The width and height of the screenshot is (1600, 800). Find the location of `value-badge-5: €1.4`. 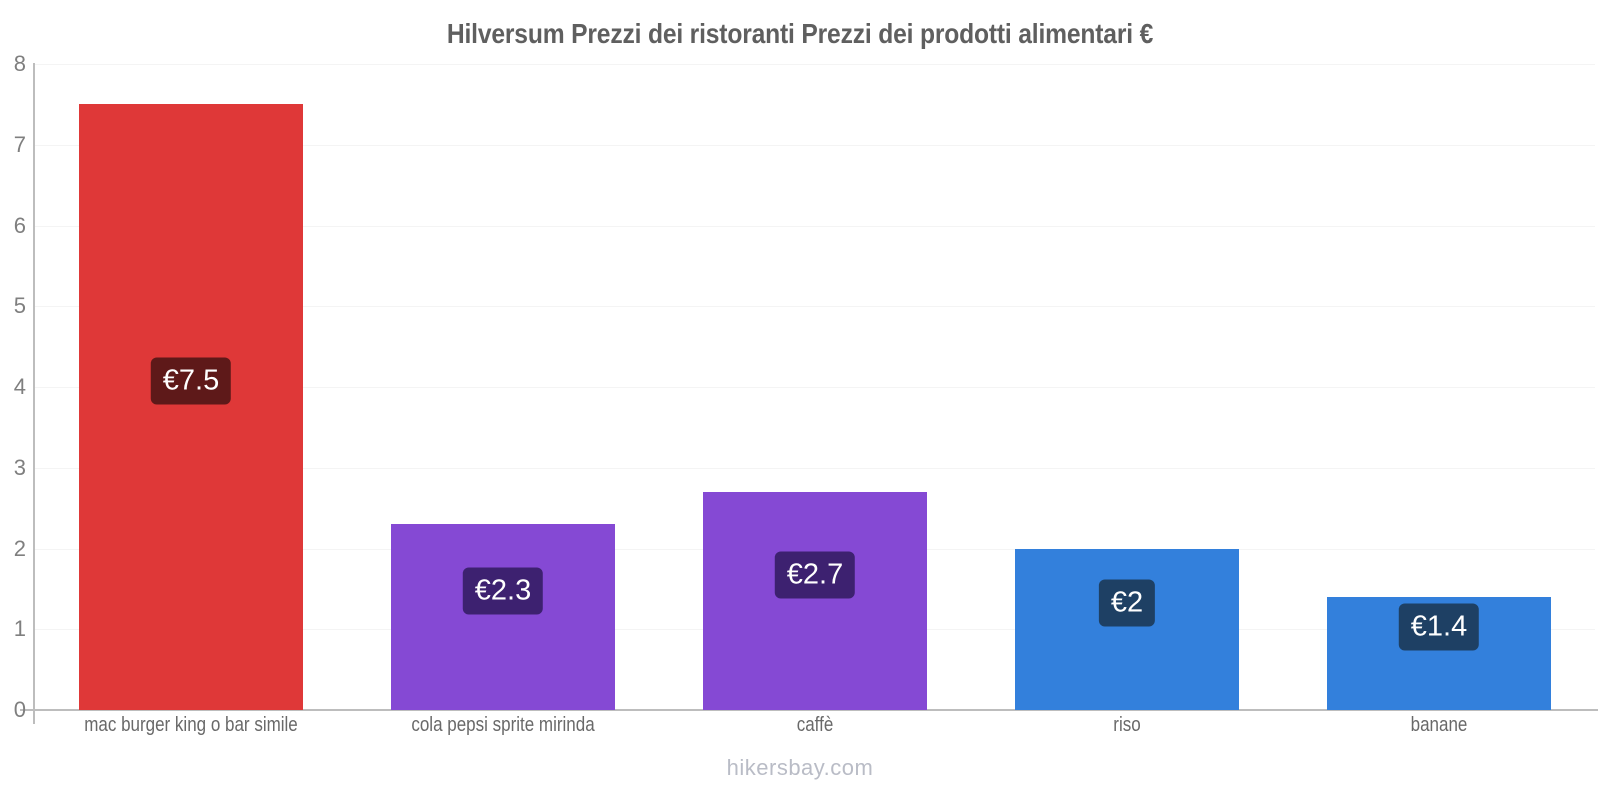

value-badge-5: €1.4 is located at coordinates (1439, 627).